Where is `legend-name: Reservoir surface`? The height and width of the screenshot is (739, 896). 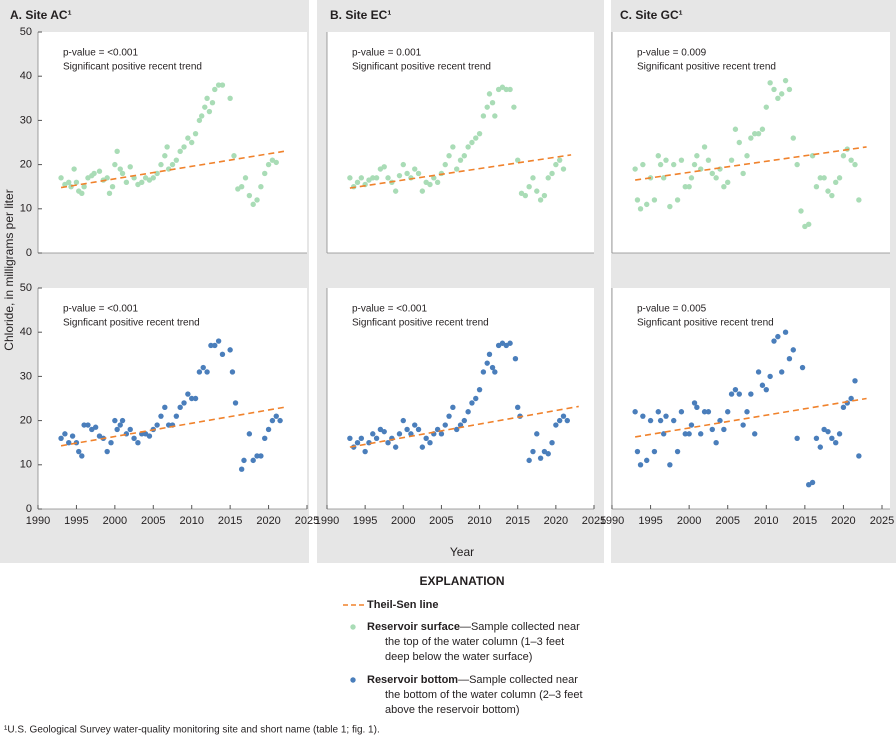 legend-name: Reservoir surface is located at coordinates (413, 627).